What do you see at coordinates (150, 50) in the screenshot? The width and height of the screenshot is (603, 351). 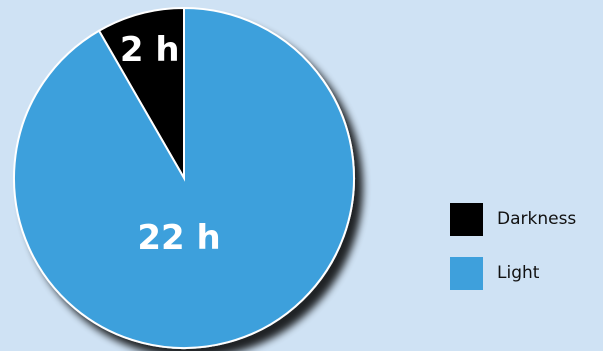 I see `pie-label-darkness: 2 h` at bounding box center [150, 50].